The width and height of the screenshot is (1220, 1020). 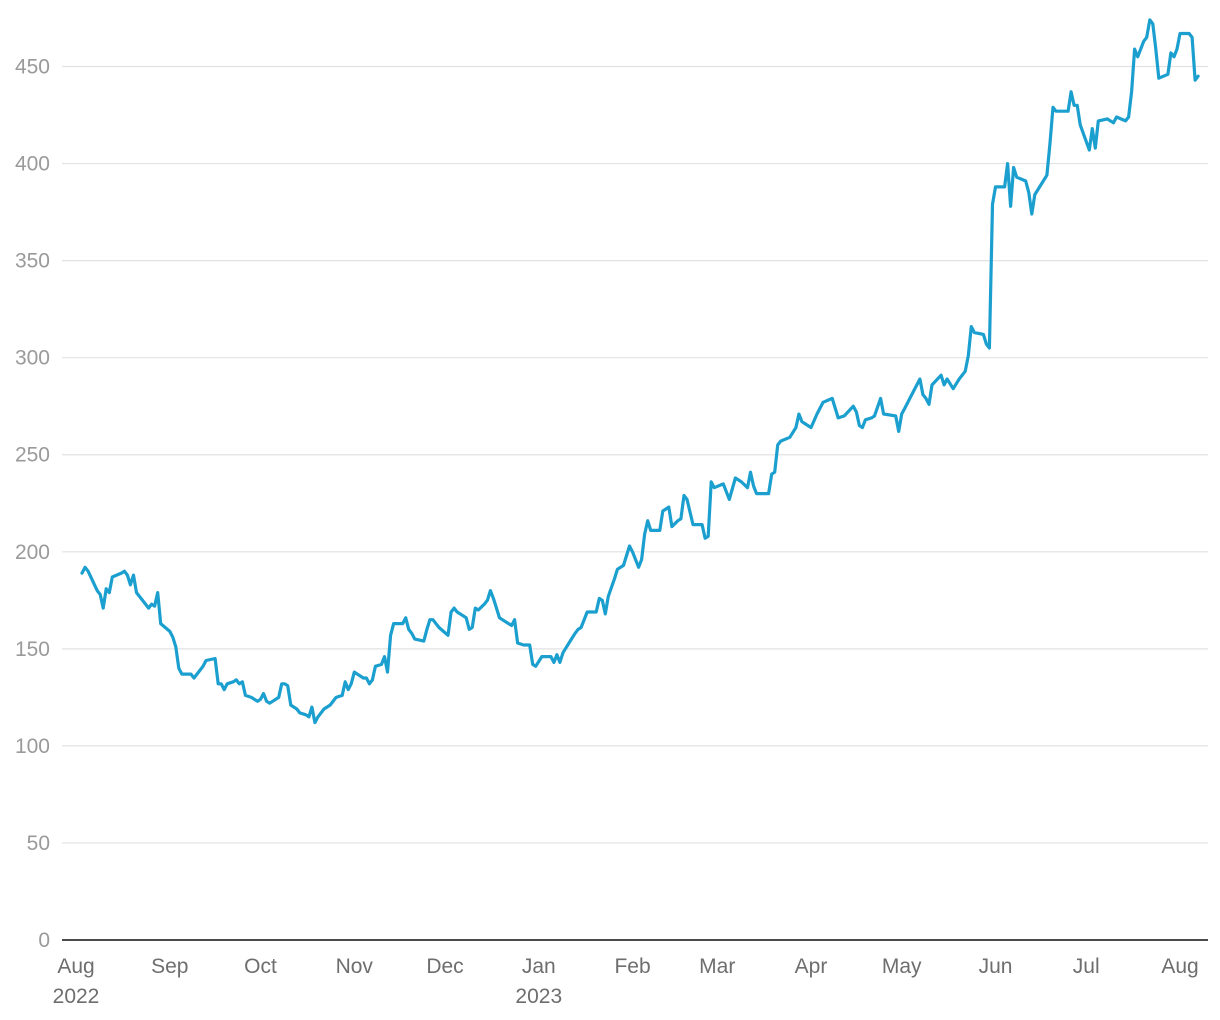 I want to click on y-tick-label: 300, so click(x=32, y=358).